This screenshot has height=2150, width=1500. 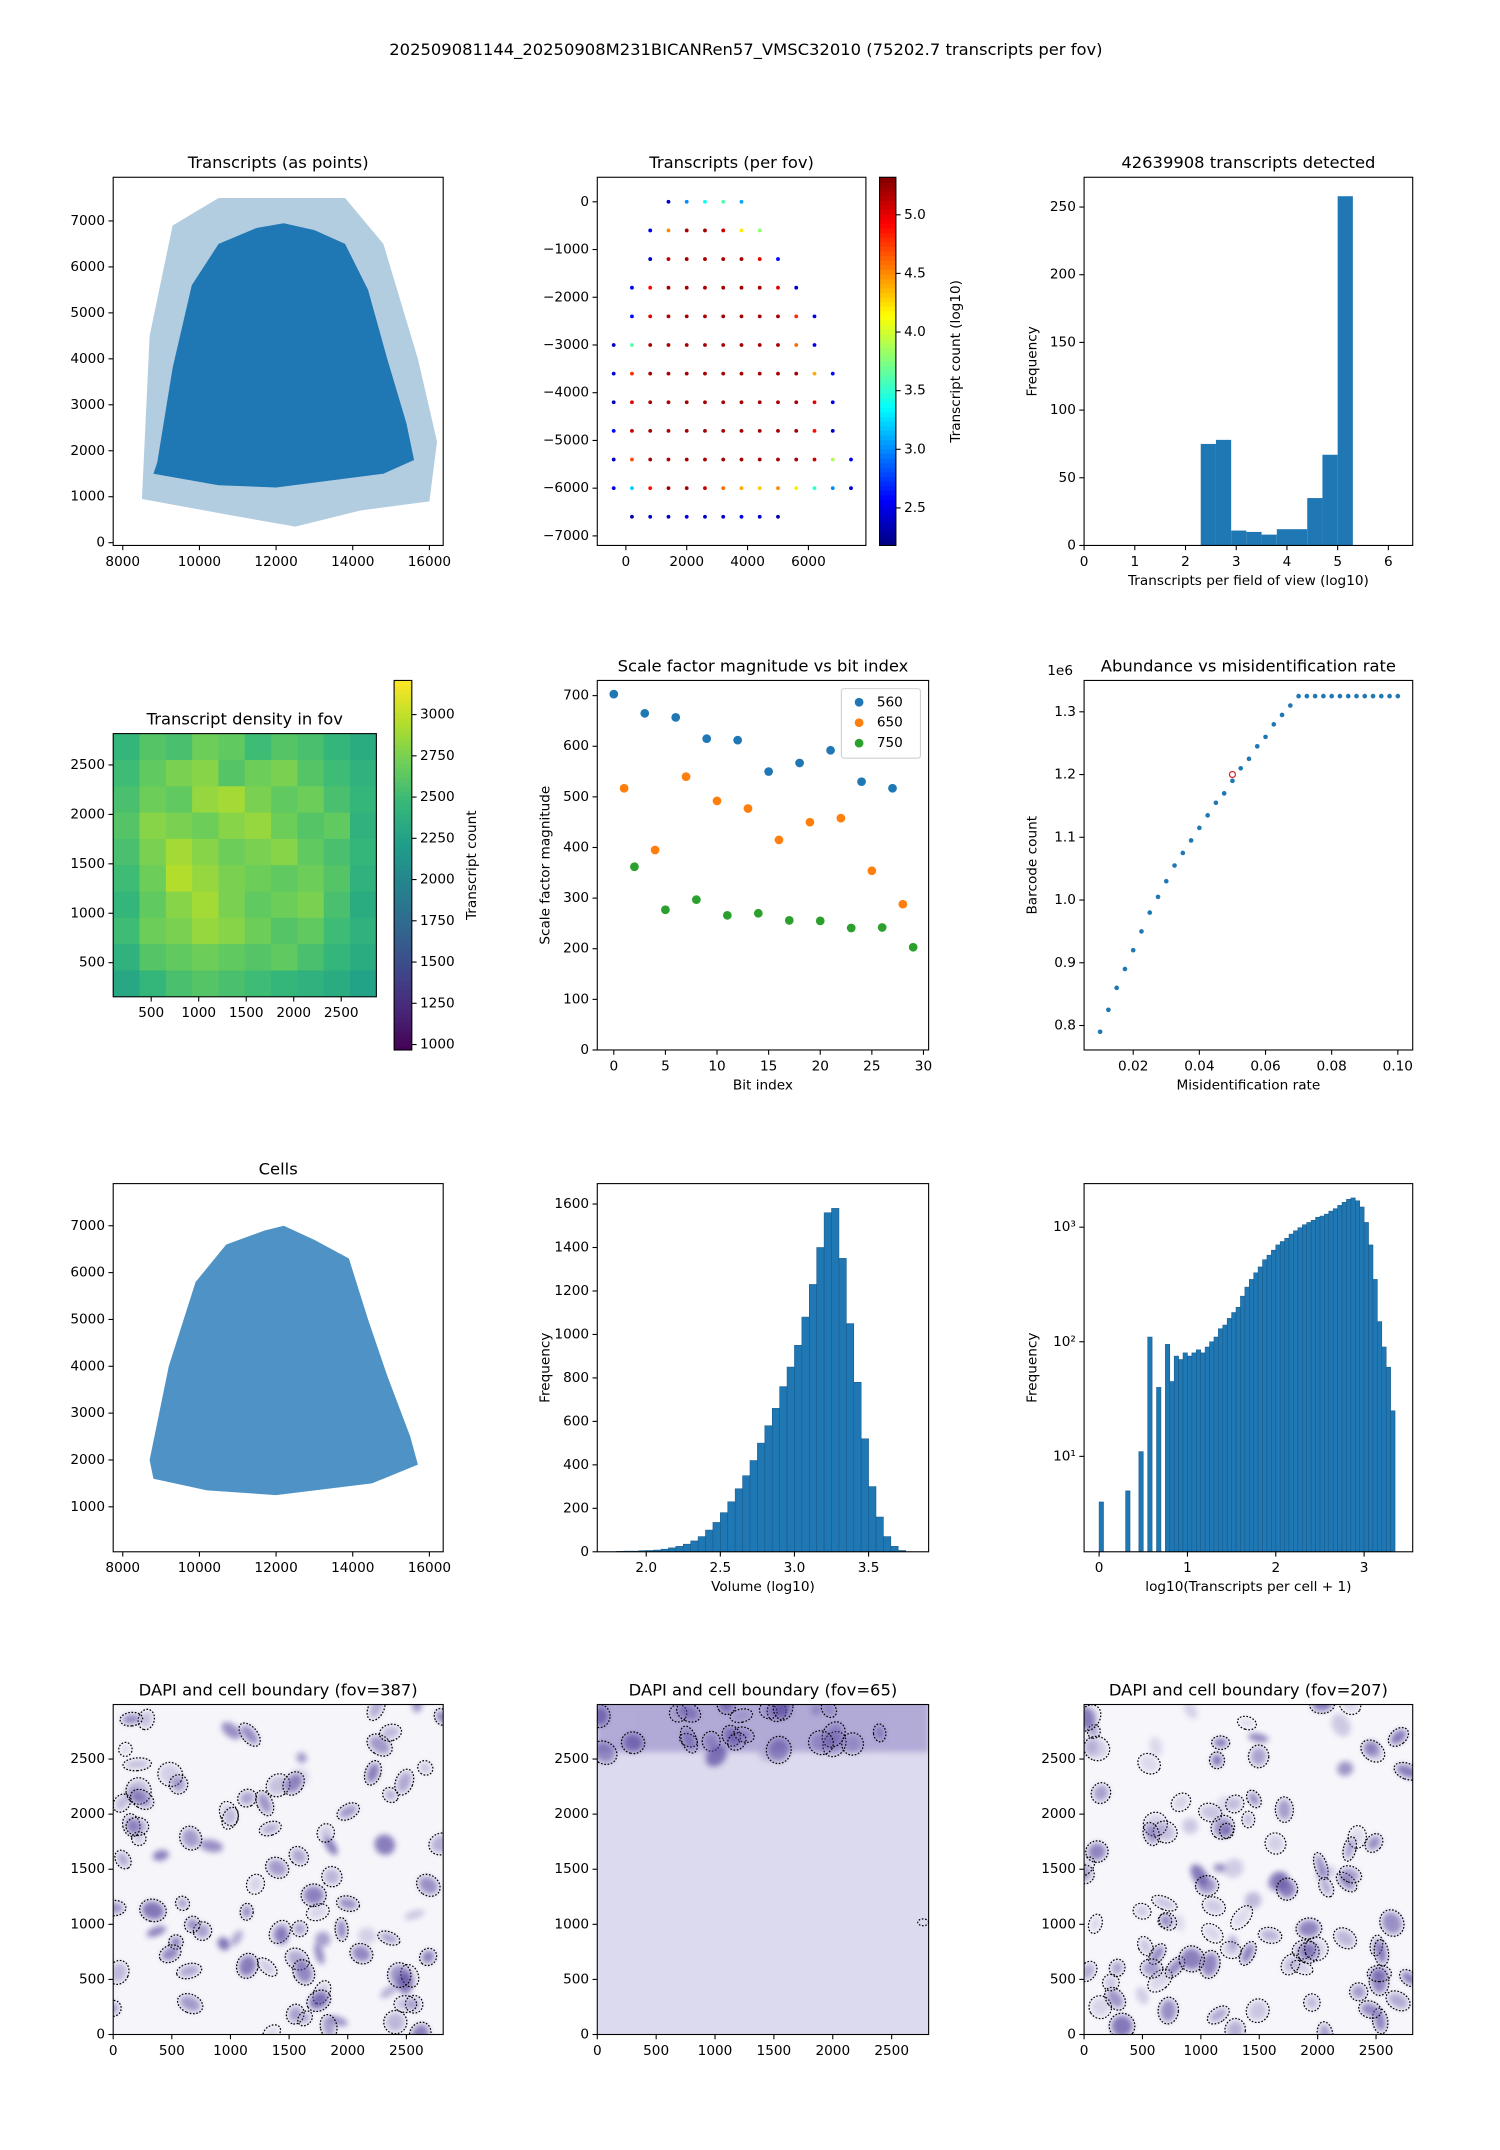 What do you see at coordinates (278, 361) in the screenshot?
I see `axes-frame` at bounding box center [278, 361].